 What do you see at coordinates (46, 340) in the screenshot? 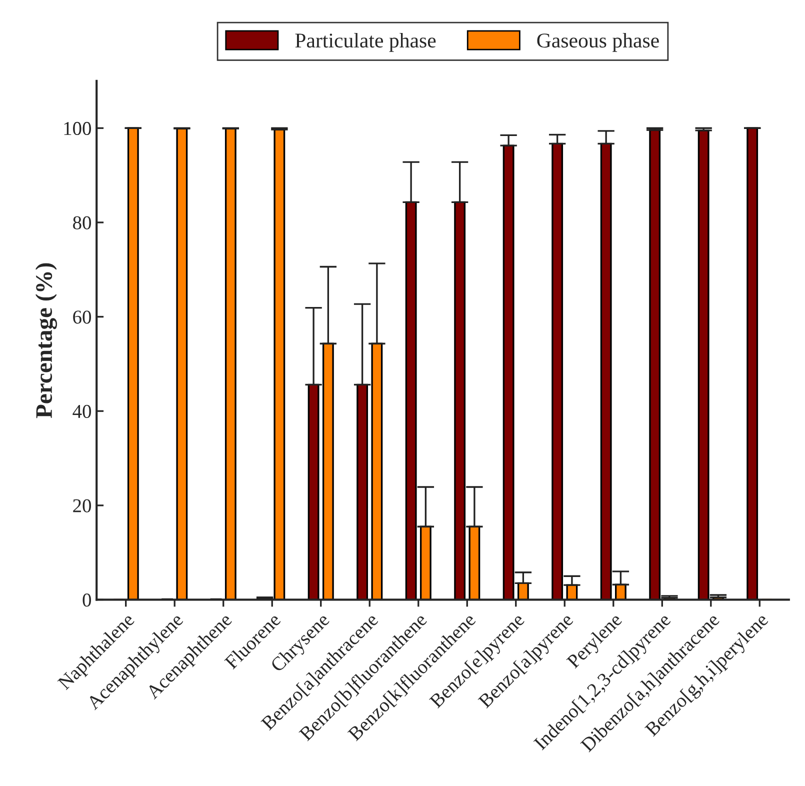
I see `y-axis-title: Percentage (%)` at bounding box center [46, 340].